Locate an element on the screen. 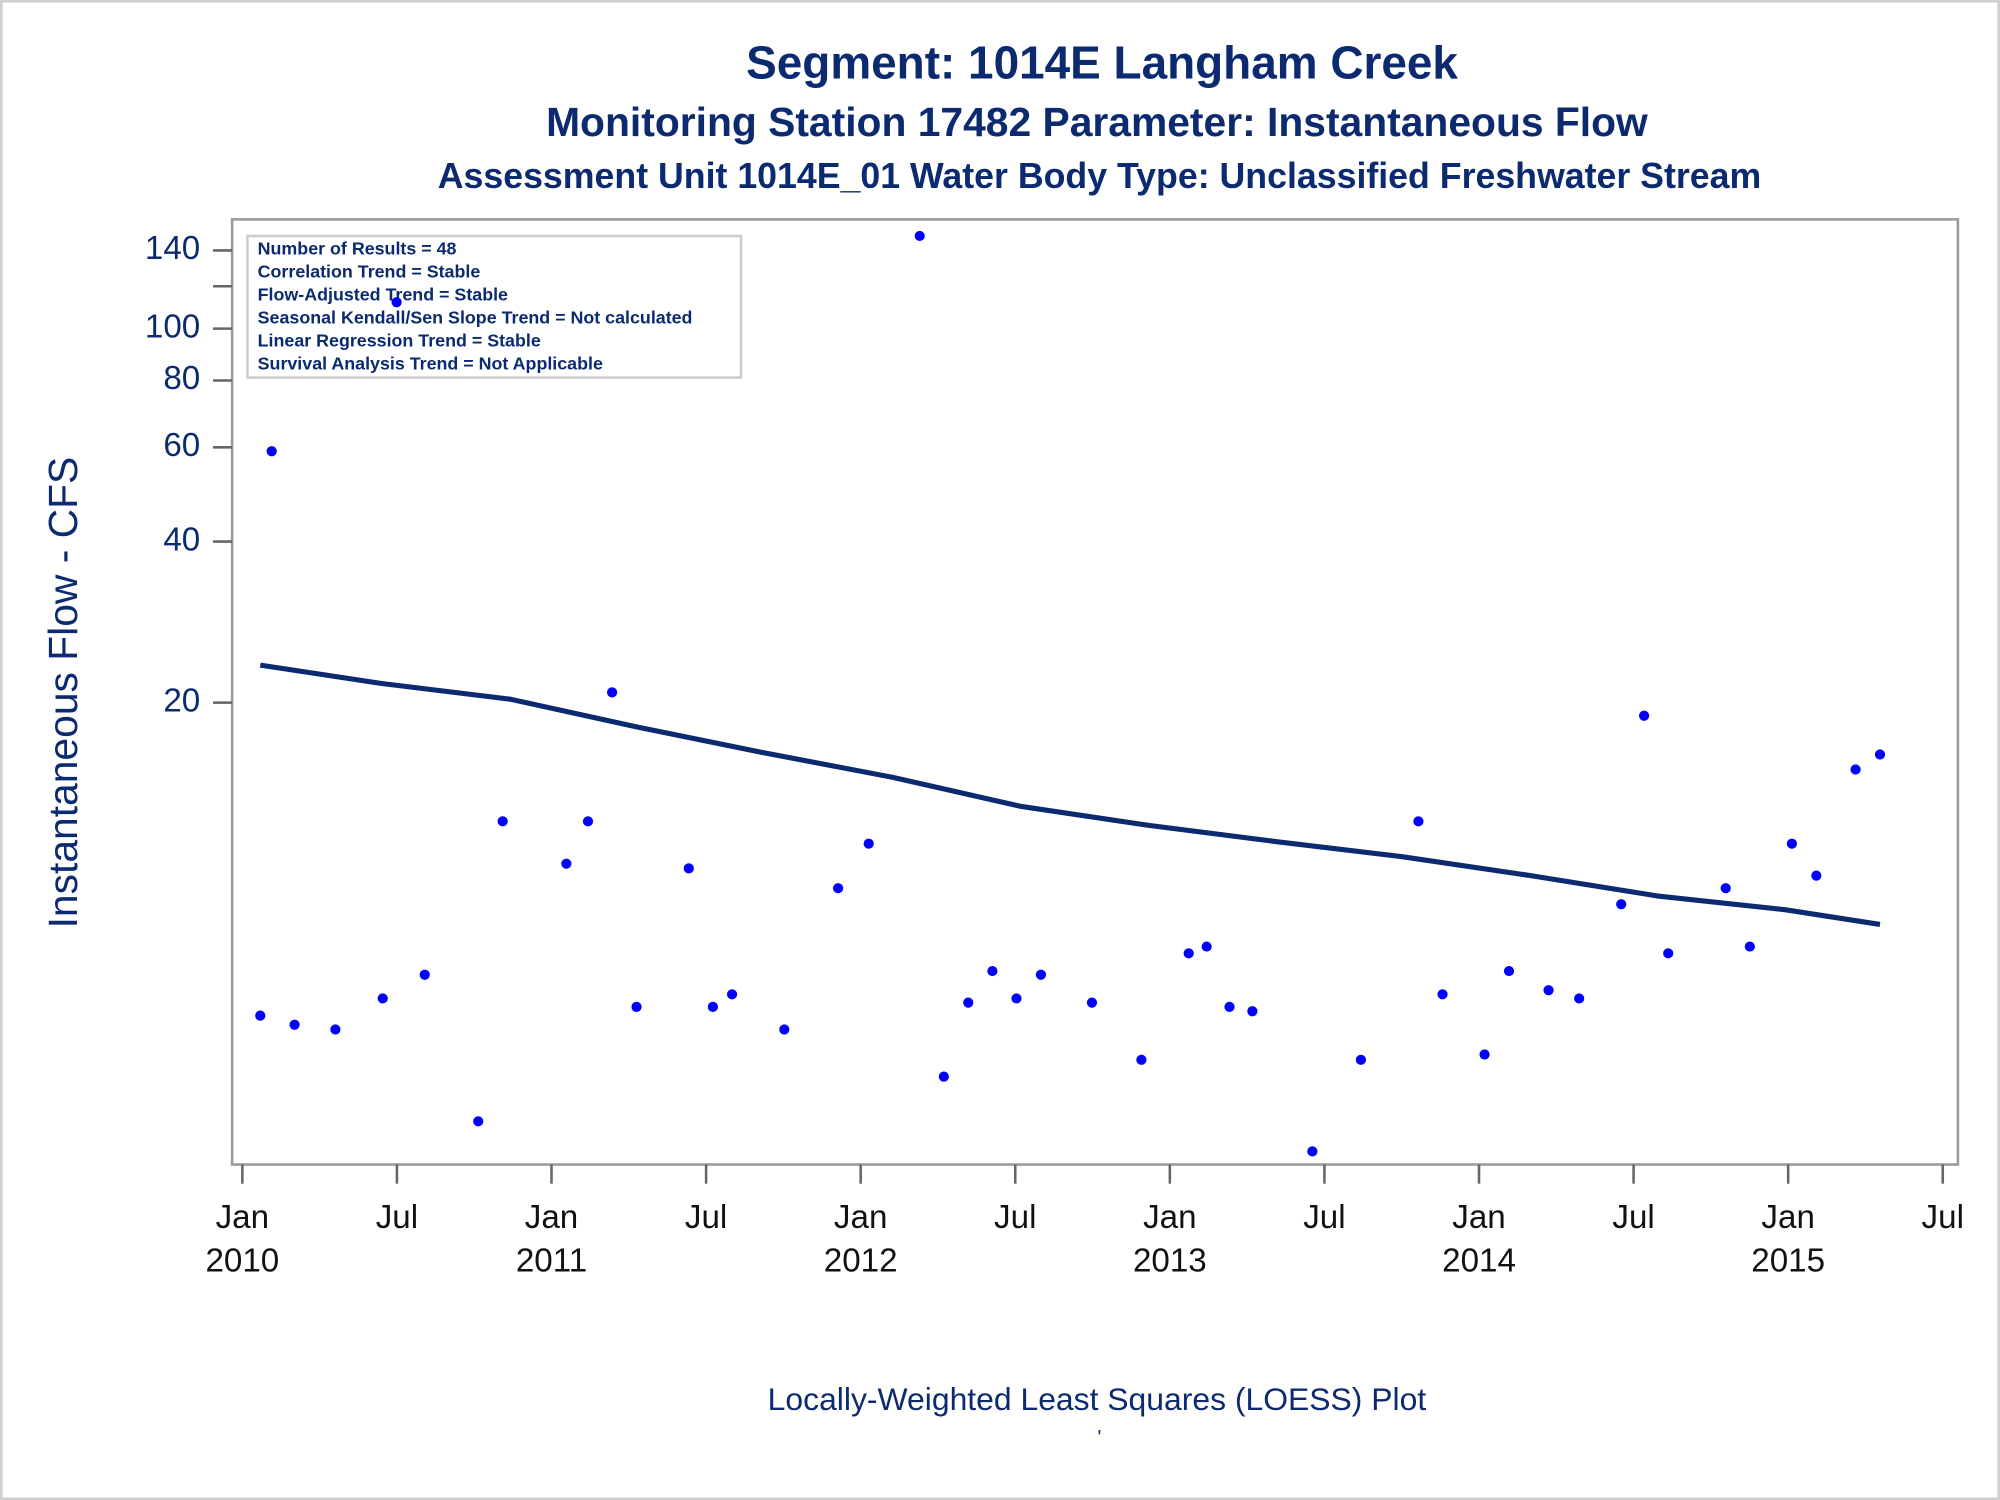 This screenshot has width=2000, height=1500. y-tick-label: 100 is located at coordinates (172, 326).